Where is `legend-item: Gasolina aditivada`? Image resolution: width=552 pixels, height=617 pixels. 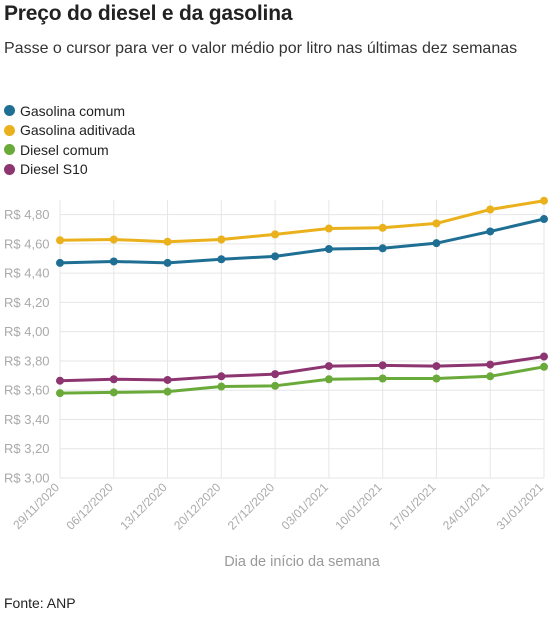 legend-item: Gasolina aditivada is located at coordinates (69, 131).